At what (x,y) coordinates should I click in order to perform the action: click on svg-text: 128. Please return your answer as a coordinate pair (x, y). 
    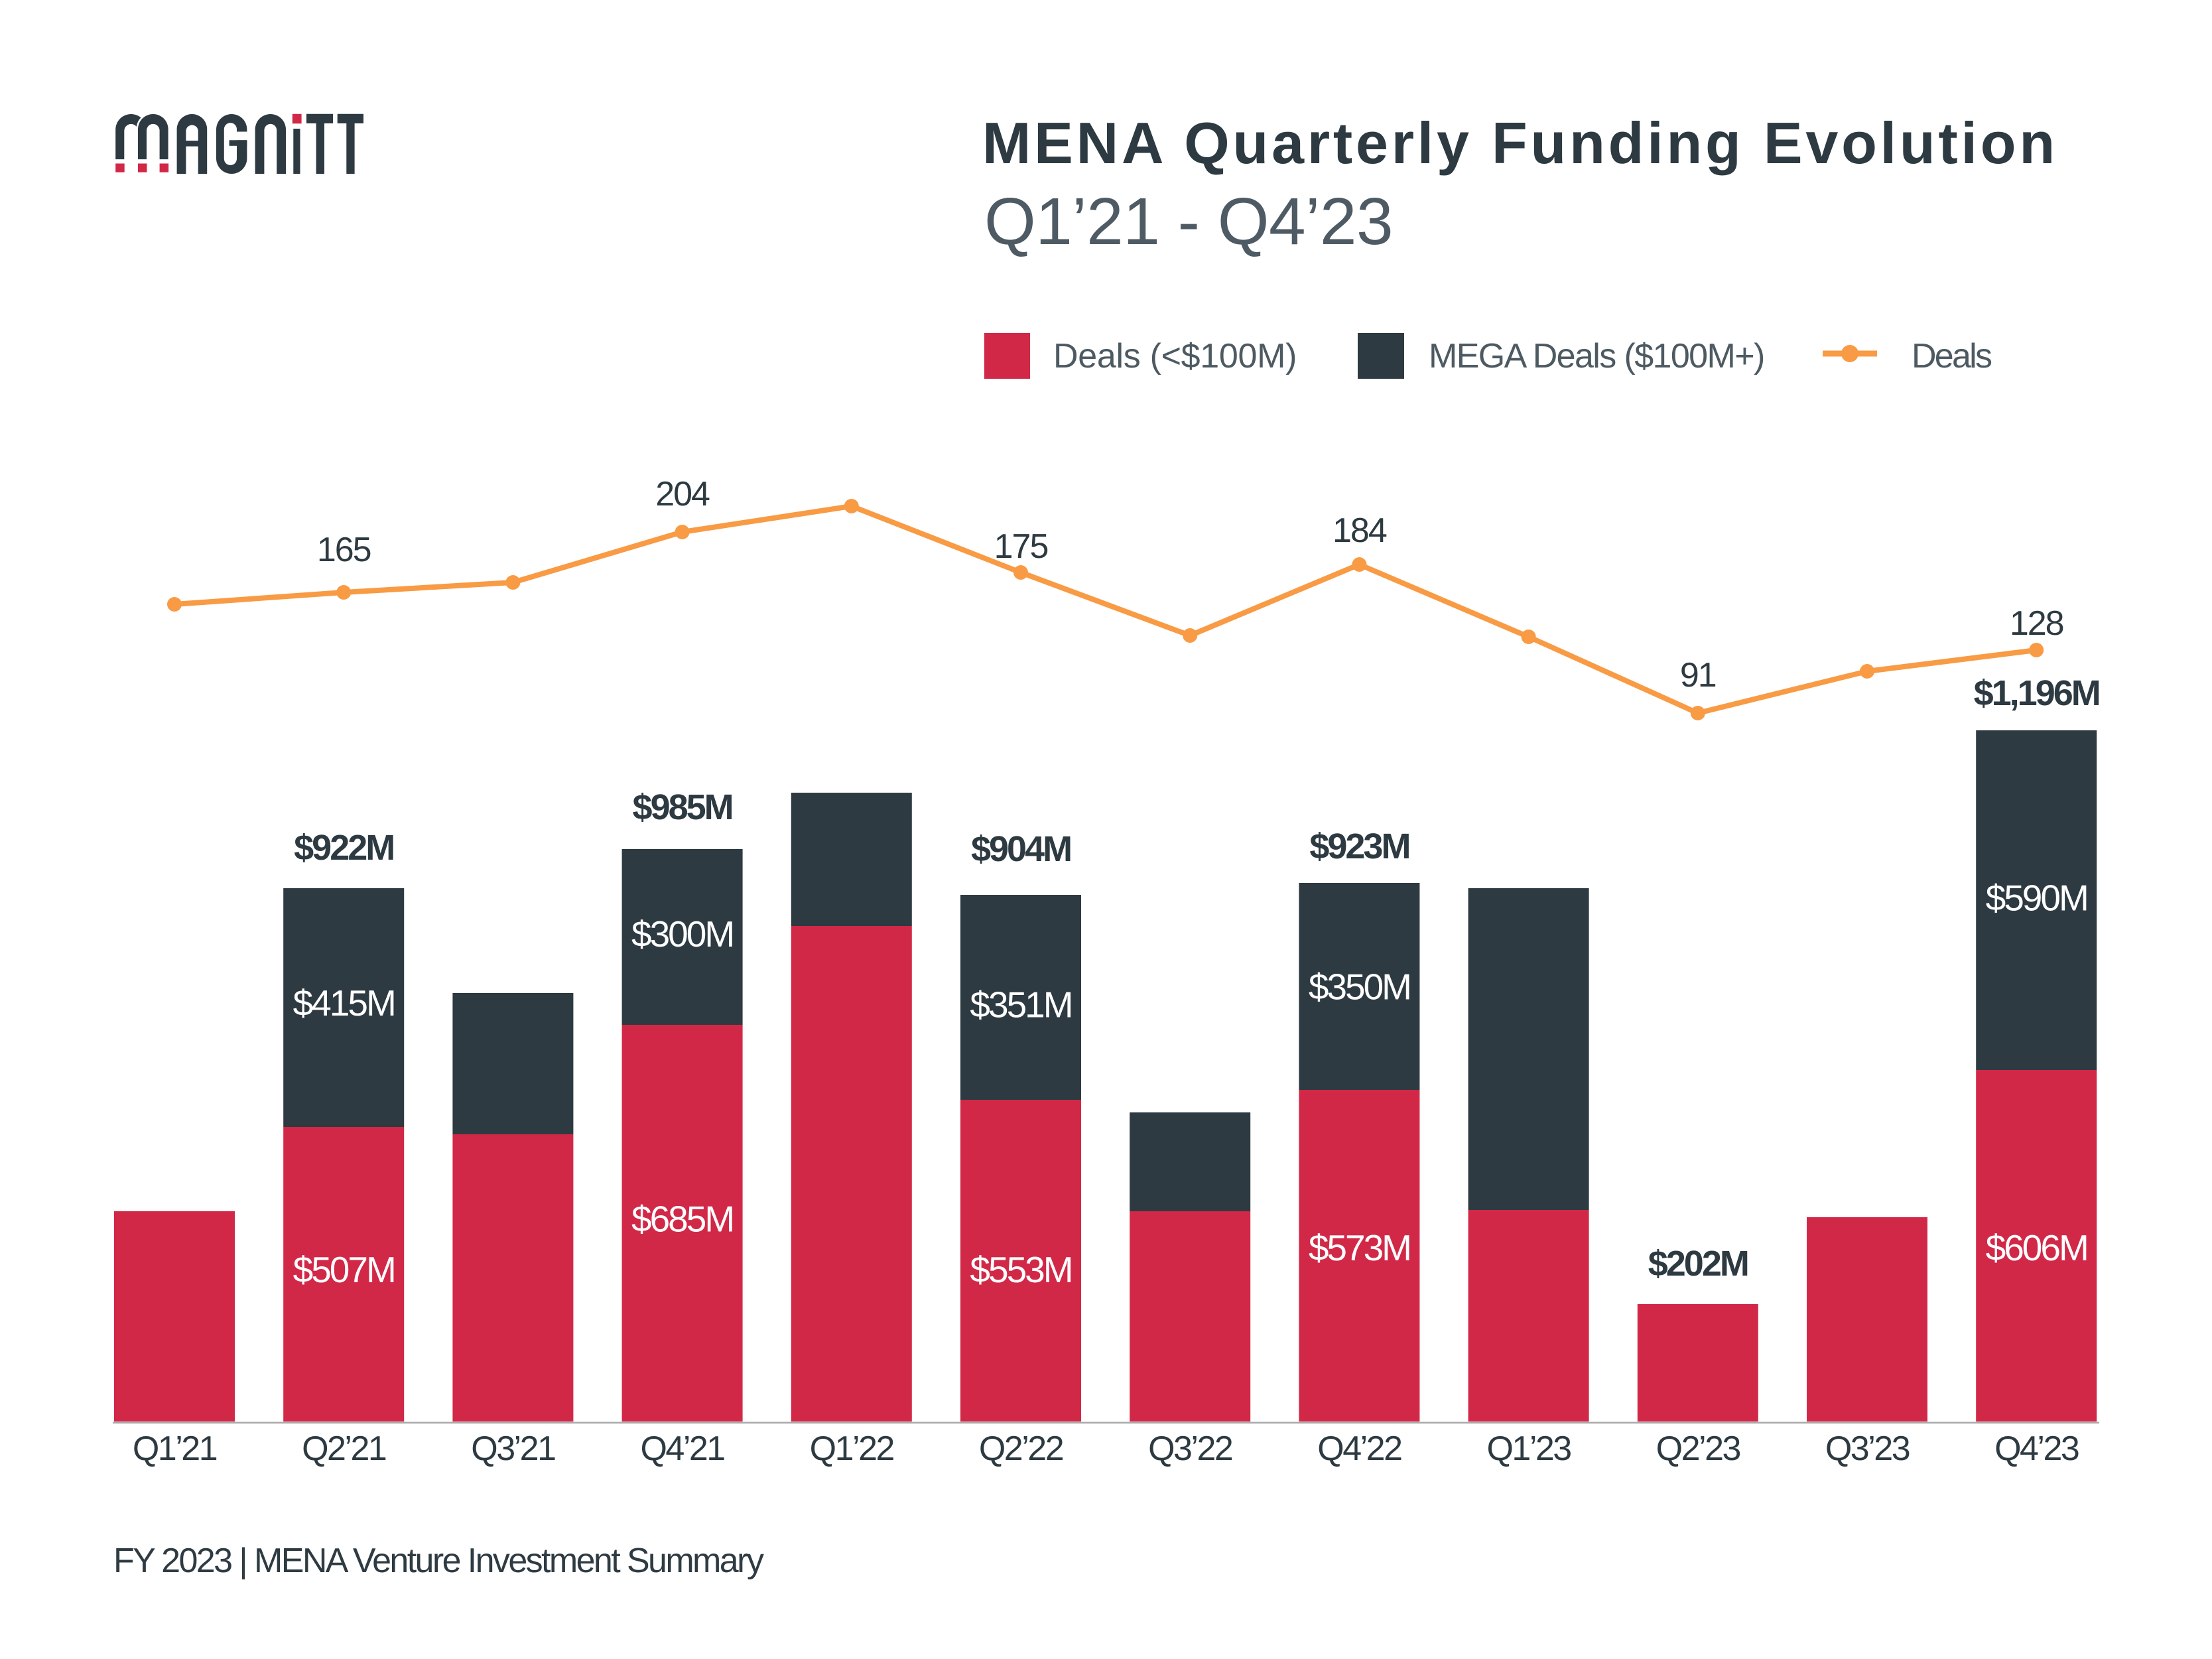
    Looking at the image, I should click on (2036, 624).